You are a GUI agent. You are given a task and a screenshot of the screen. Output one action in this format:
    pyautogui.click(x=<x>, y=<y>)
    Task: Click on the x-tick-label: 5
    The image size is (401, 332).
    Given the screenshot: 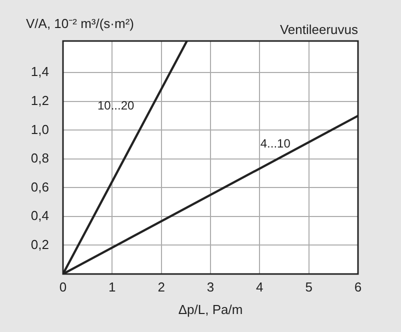 What is the action you would take?
    pyautogui.click(x=308, y=286)
    